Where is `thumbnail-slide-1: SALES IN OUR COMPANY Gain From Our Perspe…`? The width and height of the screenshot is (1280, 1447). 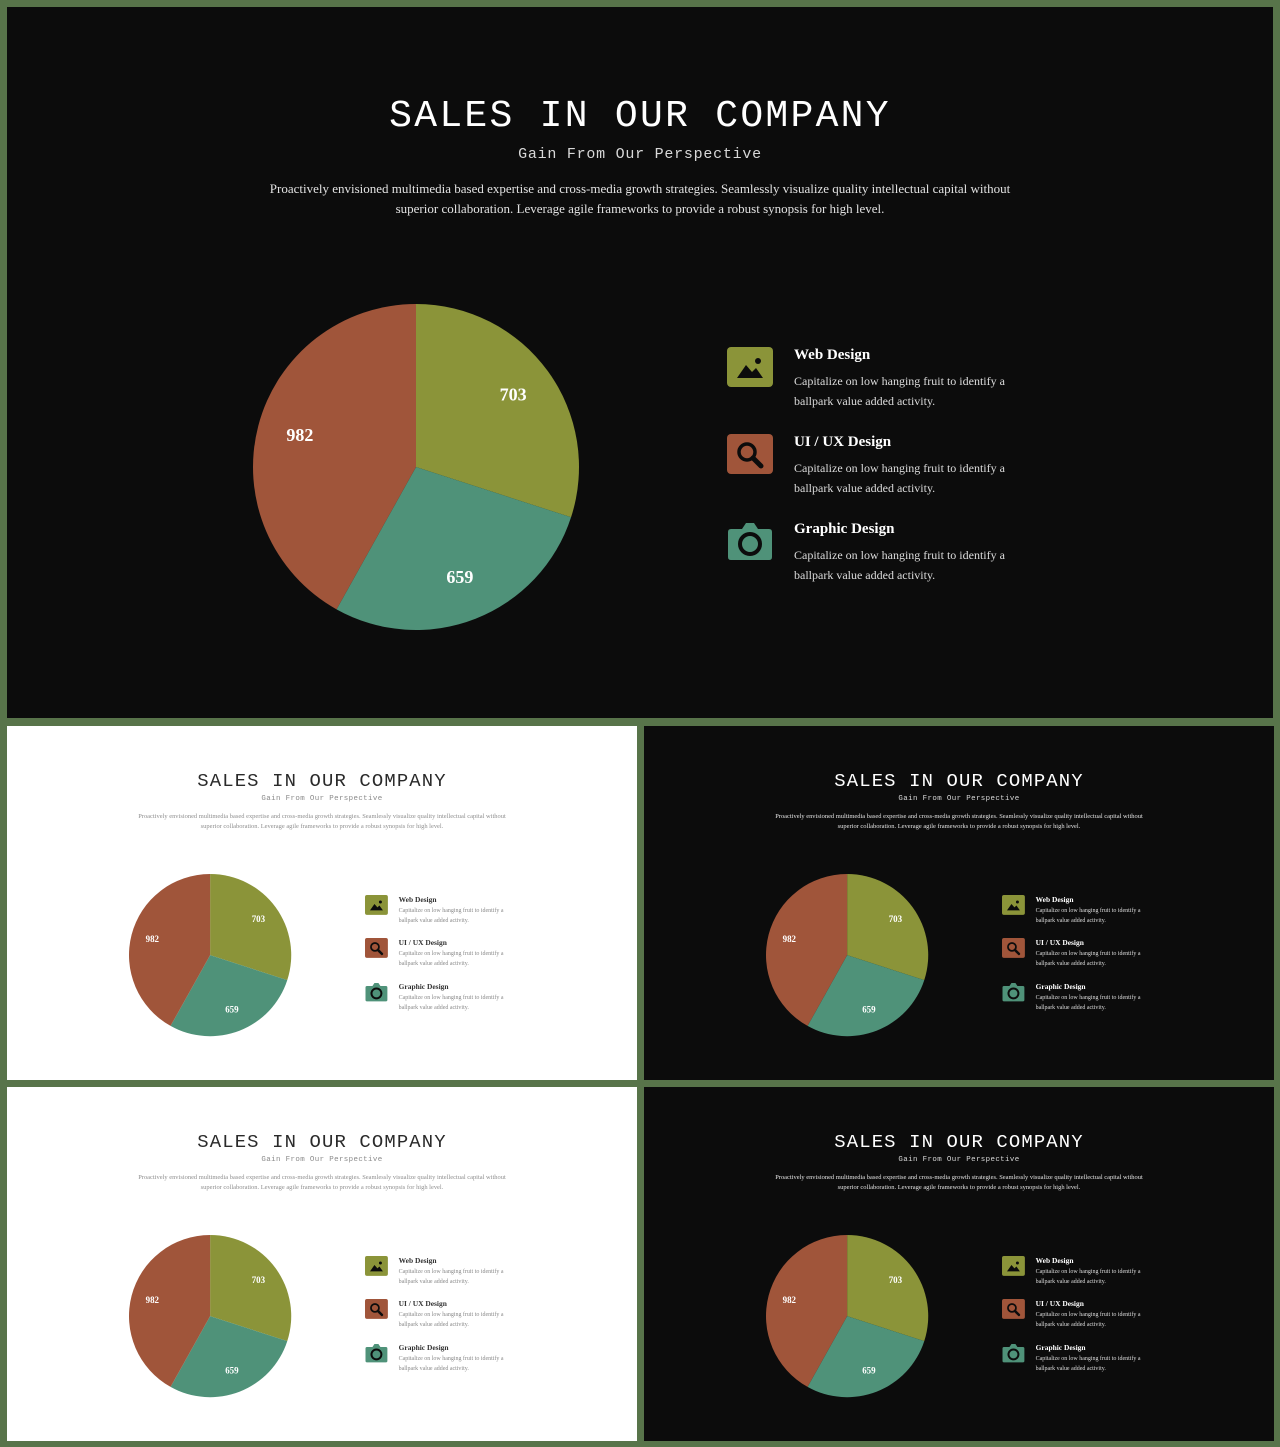 thumbnail-slide-1: SALES IN OUR COMPANY Gain From Our Perspe… is located at coordinates (322, 903).